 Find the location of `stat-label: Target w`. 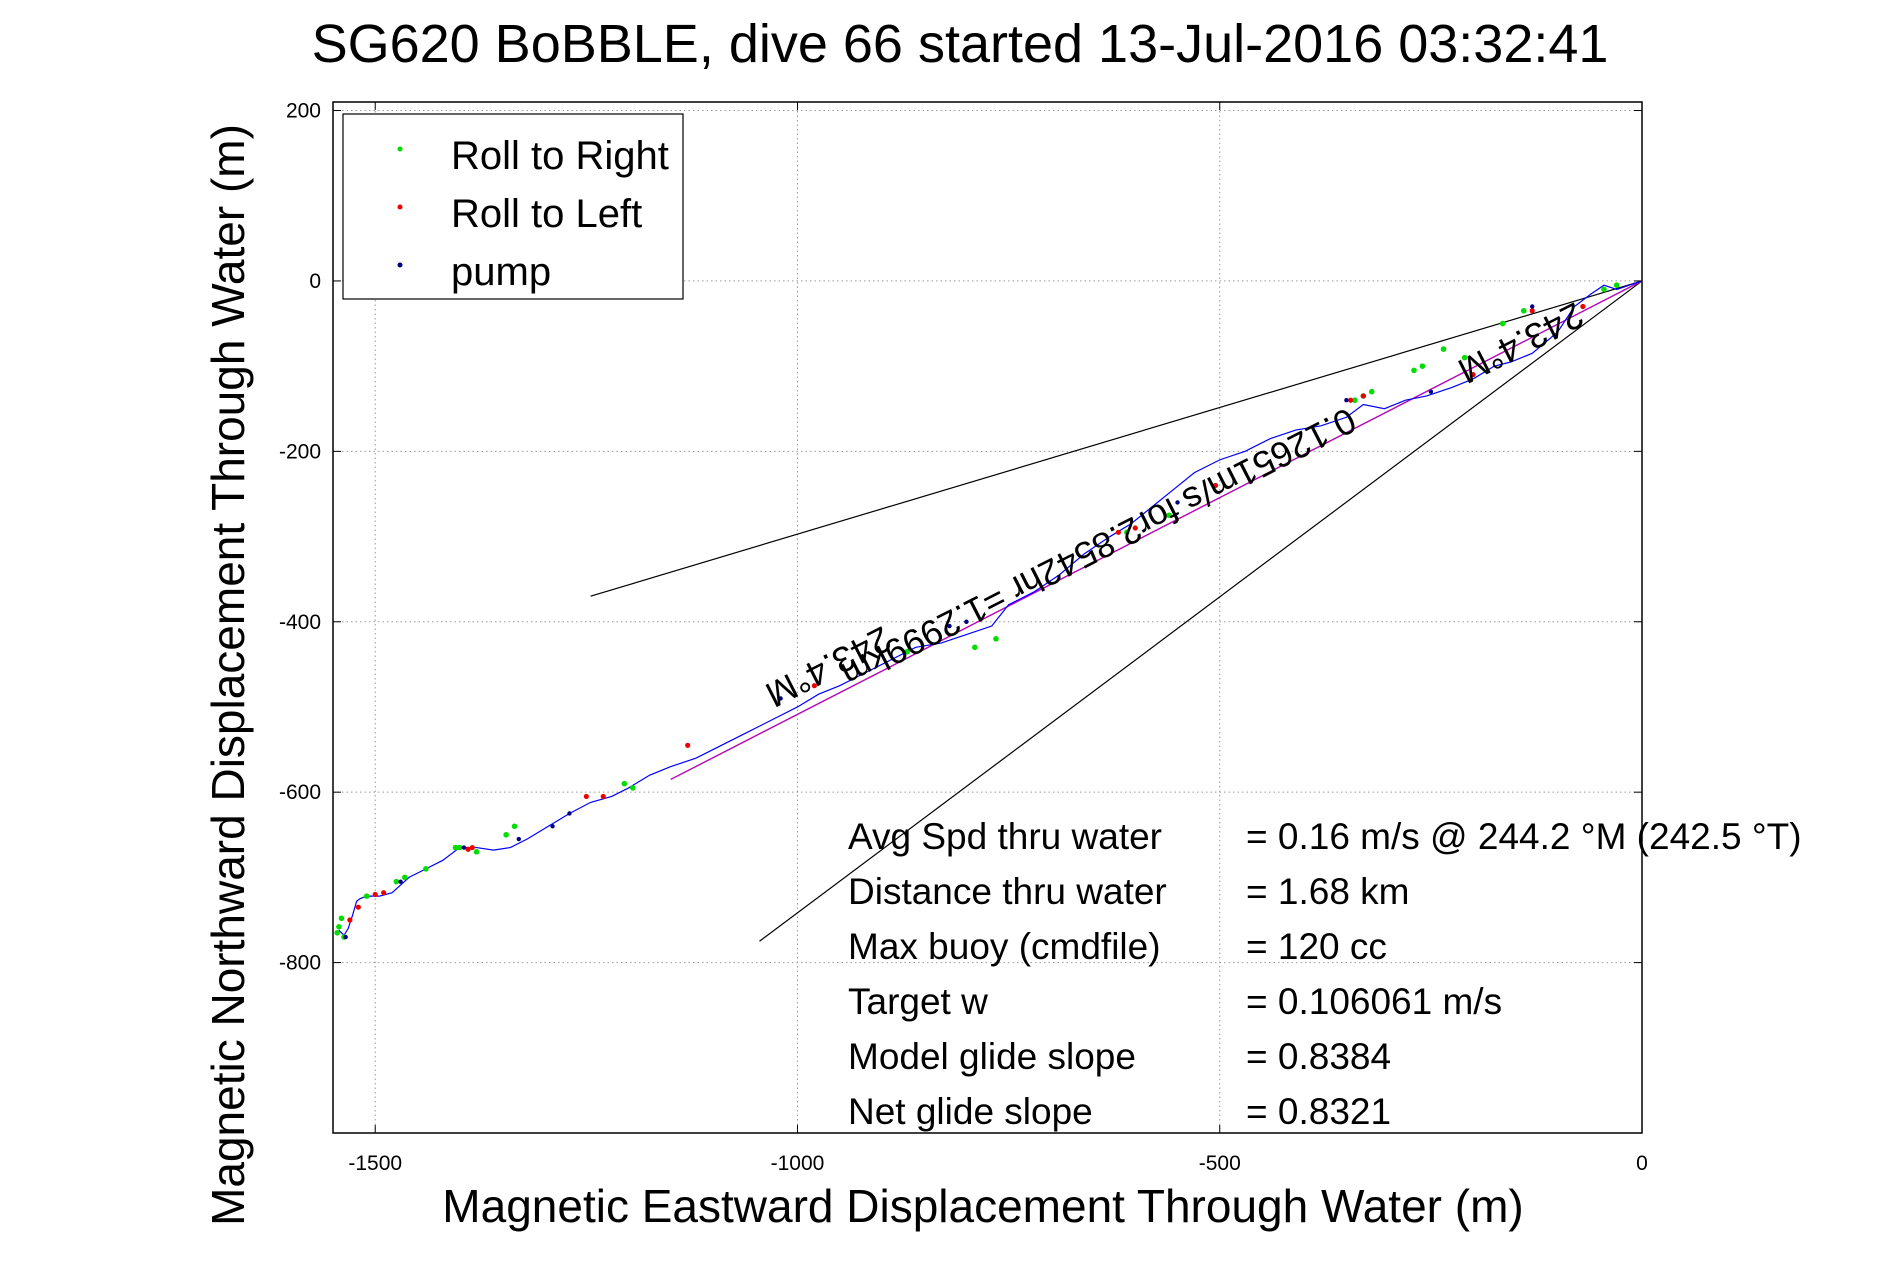

stat-label: Target w is located at coordinates (918, 1001).